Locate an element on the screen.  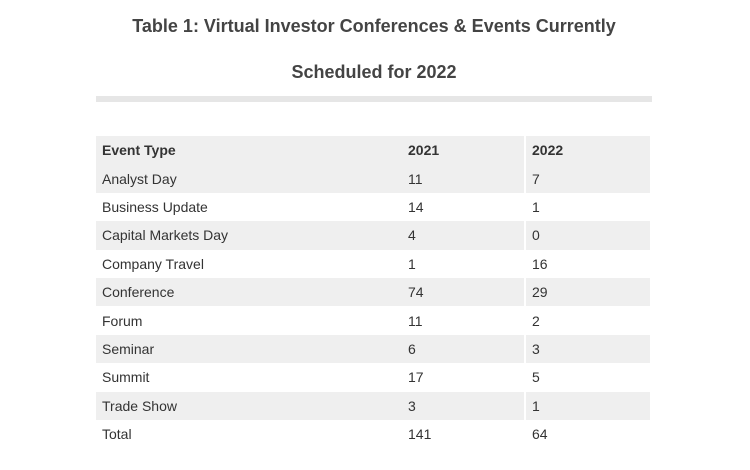
cell-event-type: Summit is located at coordinates (249, 377).